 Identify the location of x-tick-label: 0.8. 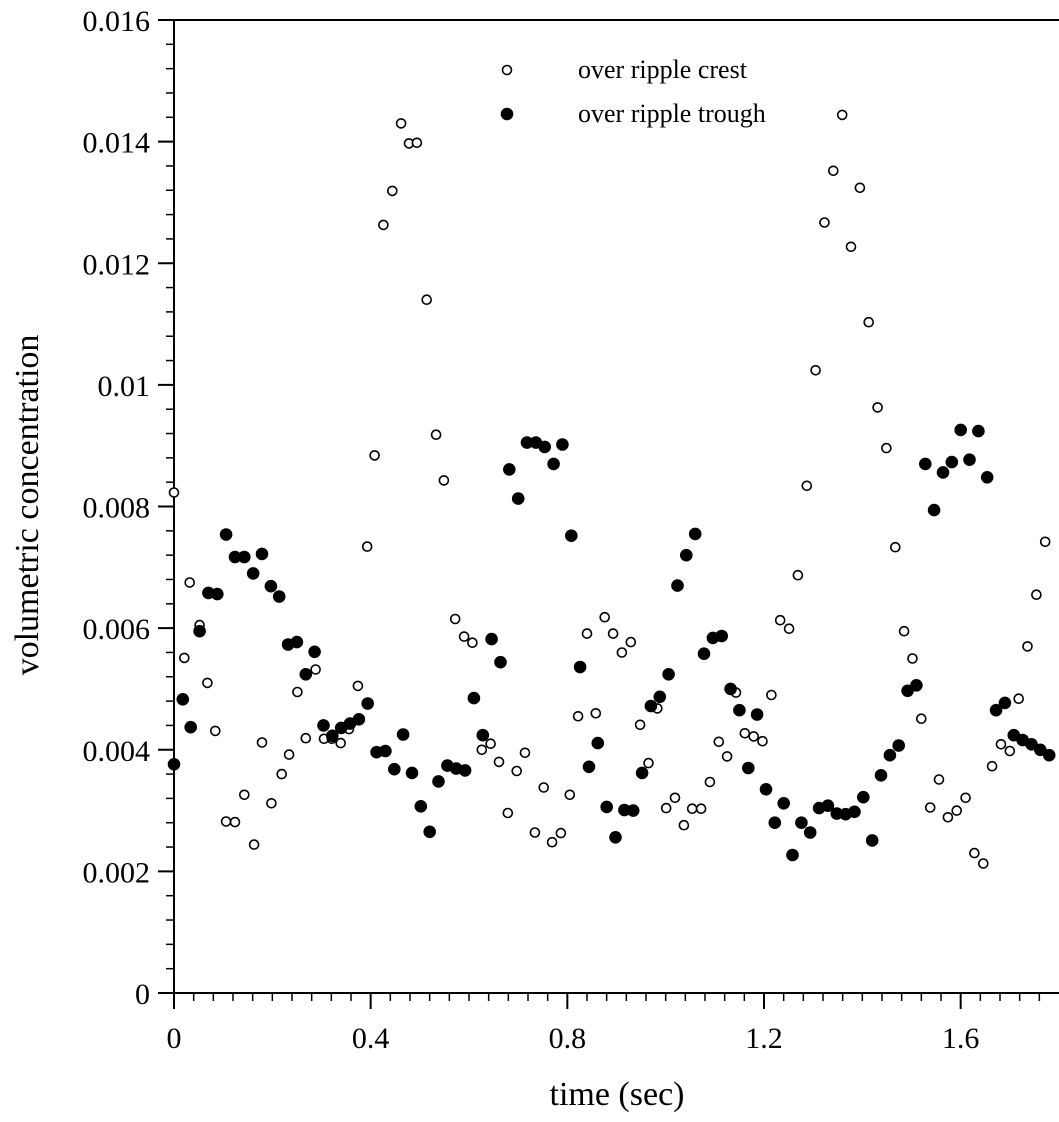
(568, 1038).